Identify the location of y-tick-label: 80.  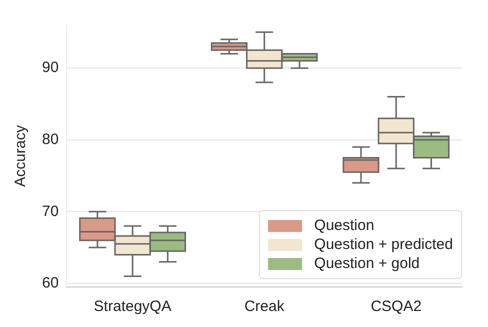
(50, 139).